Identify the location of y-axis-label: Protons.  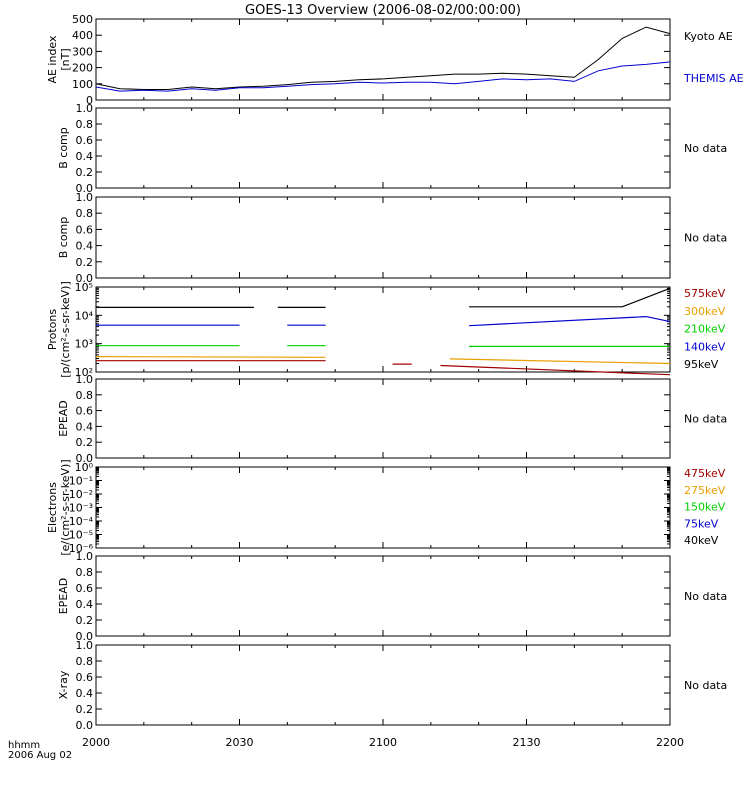
(52, 329).